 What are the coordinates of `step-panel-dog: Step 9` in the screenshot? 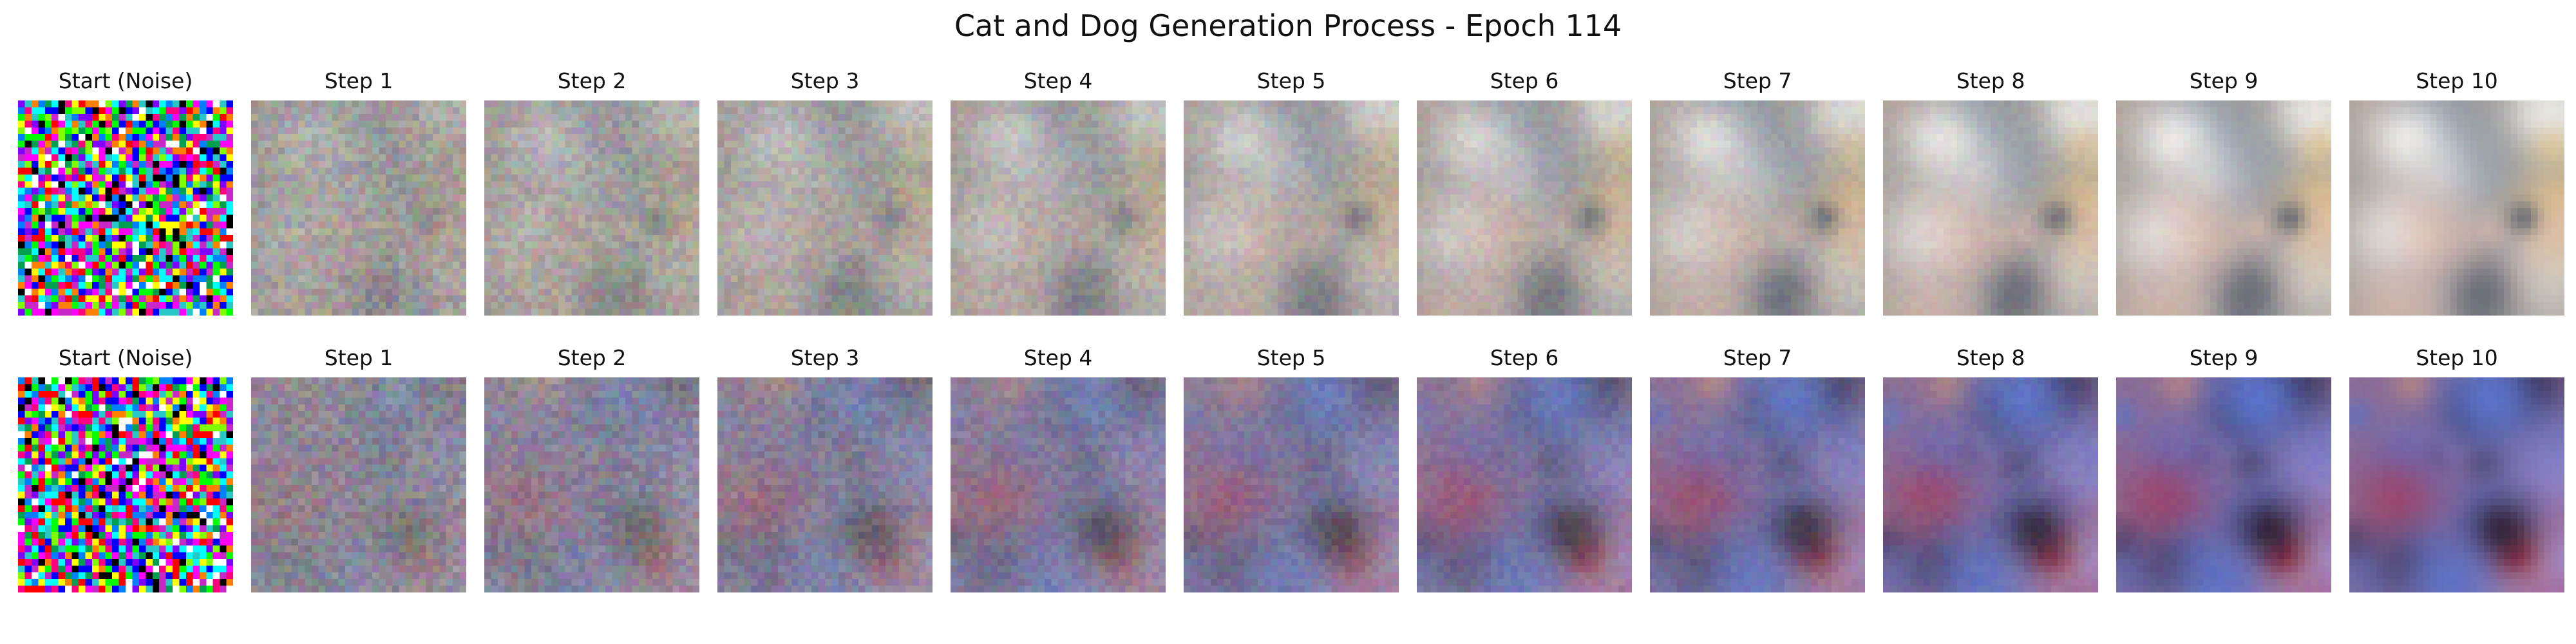 It's located at (2223, 470).